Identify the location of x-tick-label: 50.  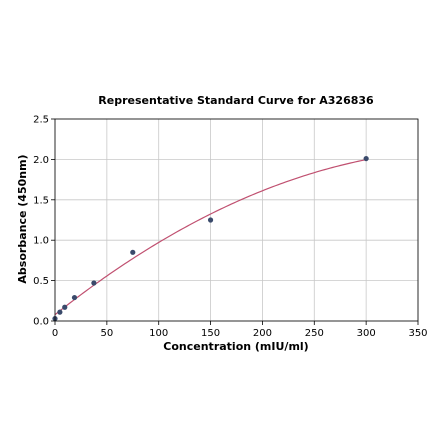
(106, 333).